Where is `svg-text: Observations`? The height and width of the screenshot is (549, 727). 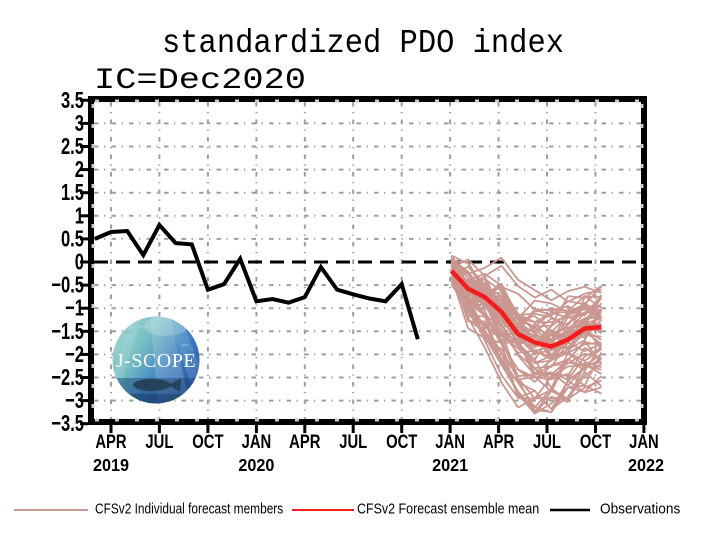
svg-text: Observations is located at coordinates (640, 508).